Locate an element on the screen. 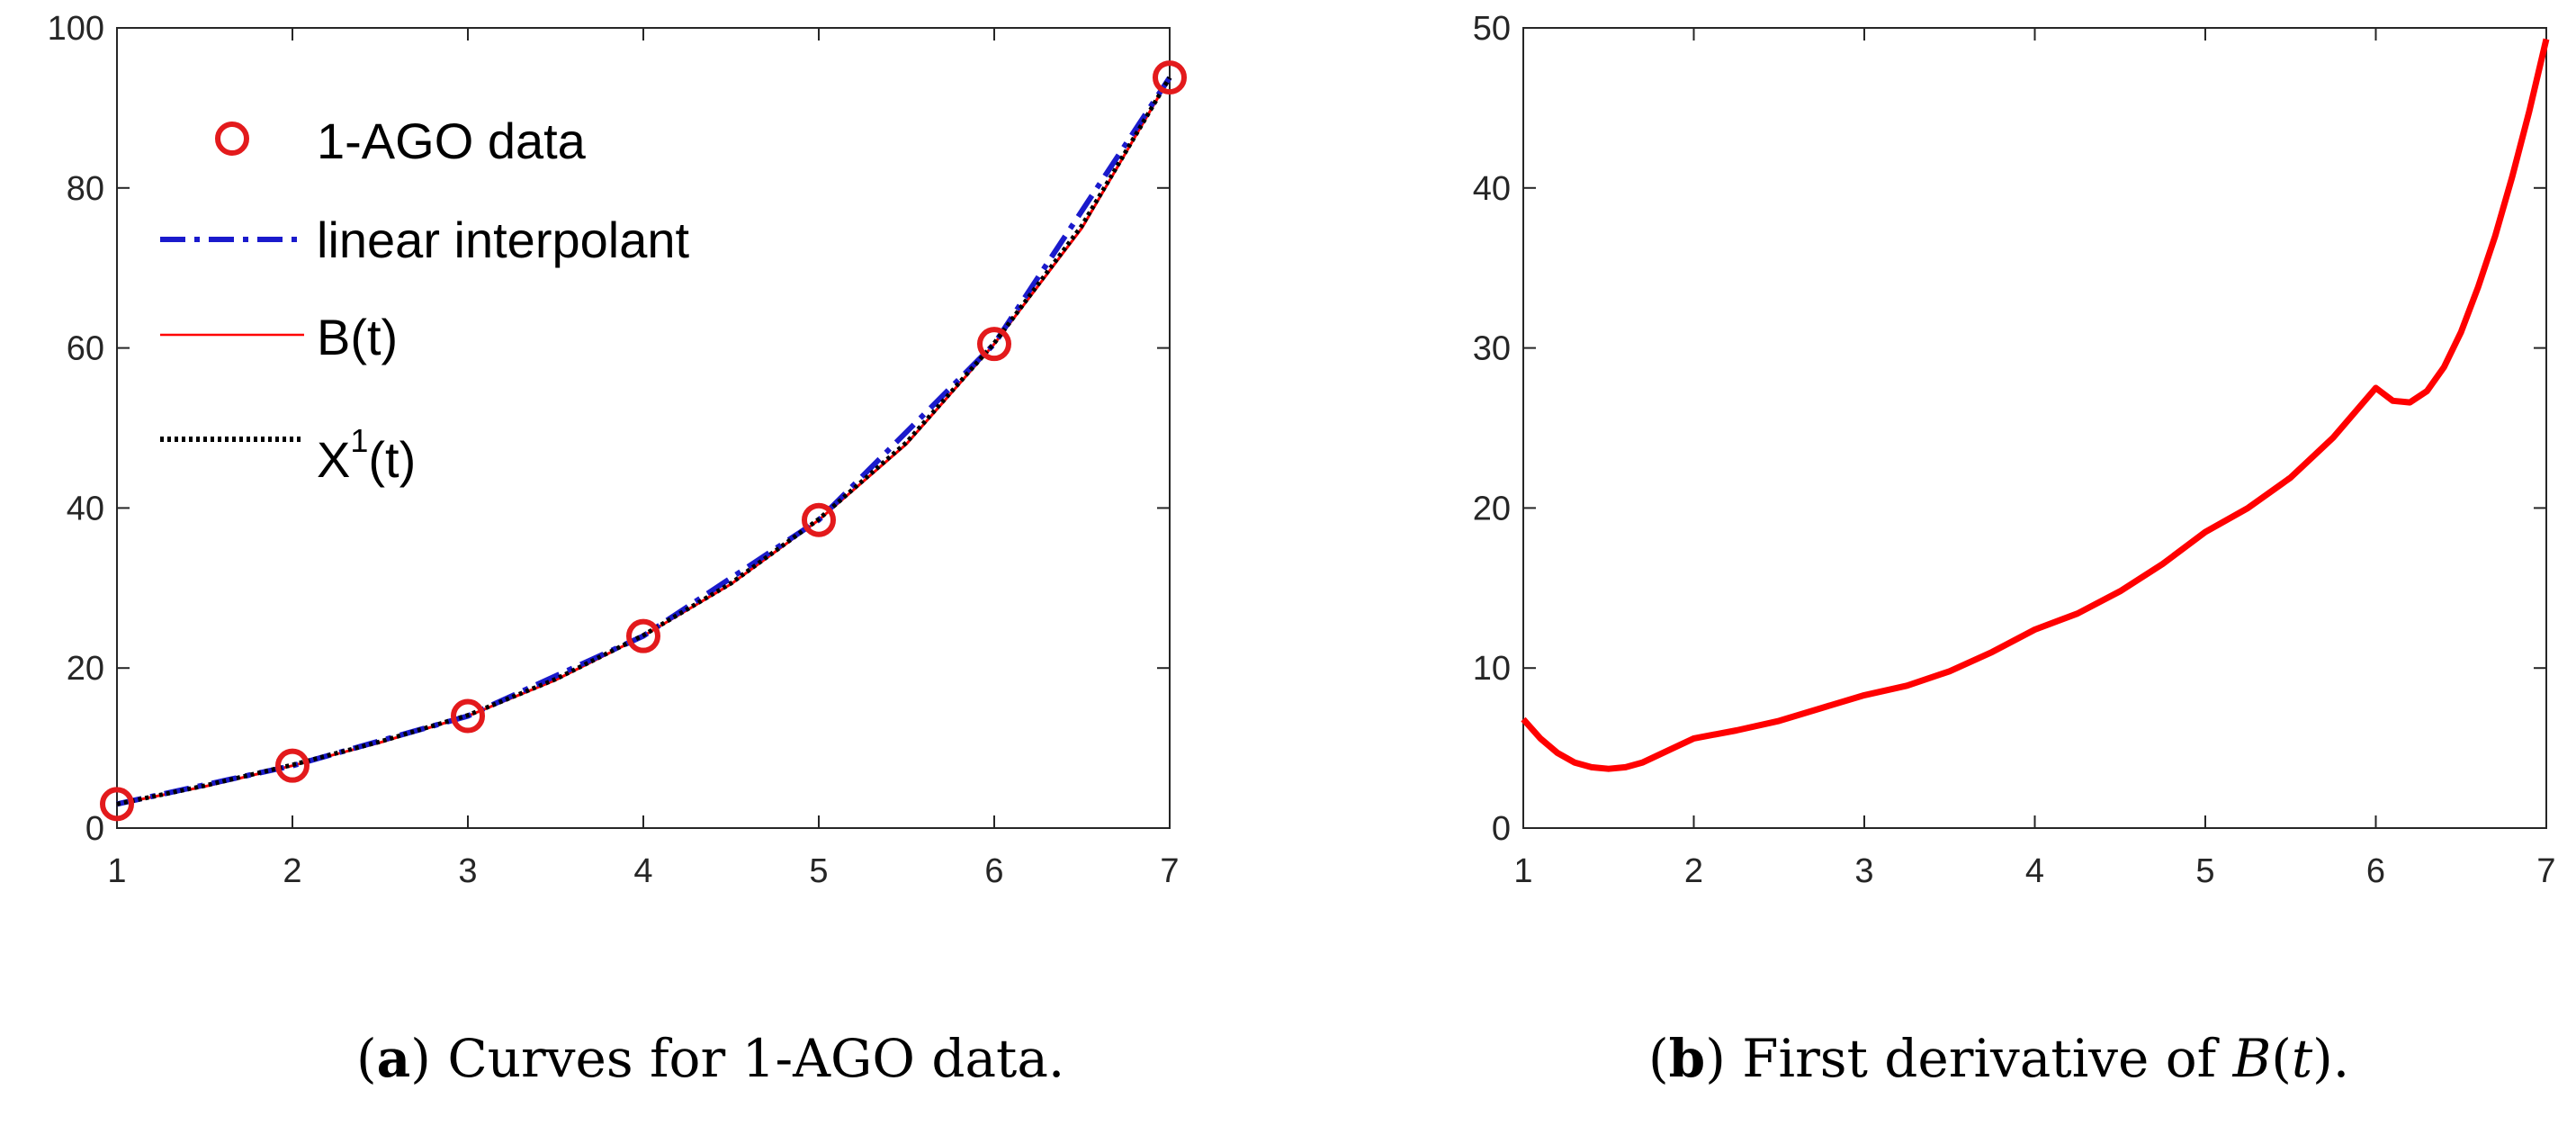 This screenshot has width=2576, height=1126. caption-a-text: Curves for 1-AGO data. is located at coordinates (756, 1058).